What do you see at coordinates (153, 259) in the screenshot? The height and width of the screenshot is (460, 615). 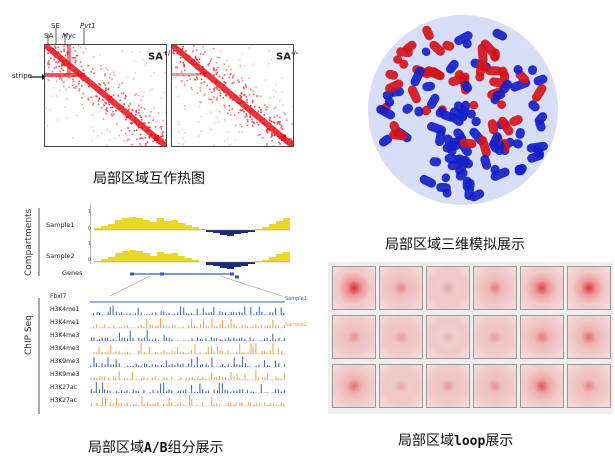 I see `sample2-bar` at bounding box center [153, 259].